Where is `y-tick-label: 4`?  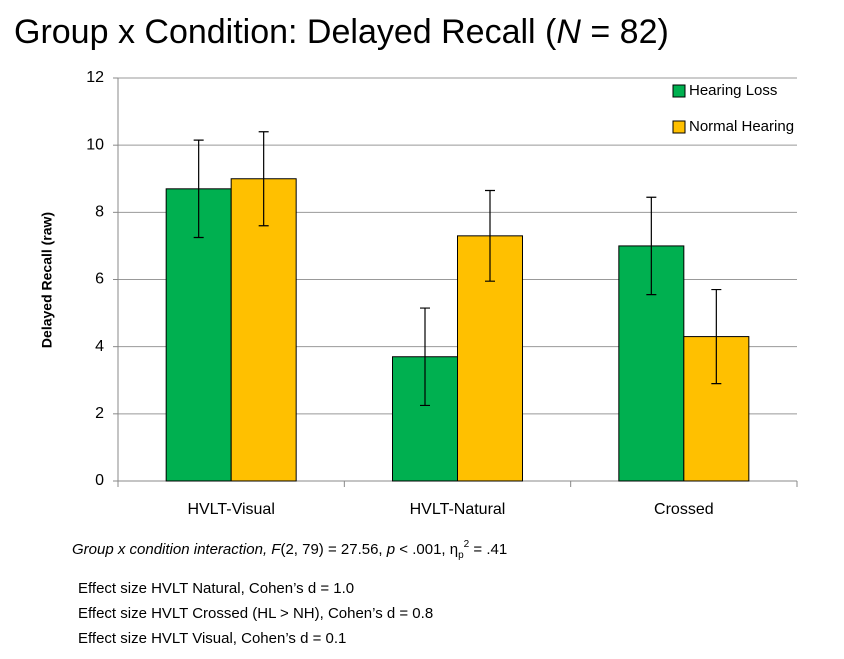 y-tick-label: 4 is located at coordinates (99, 346).